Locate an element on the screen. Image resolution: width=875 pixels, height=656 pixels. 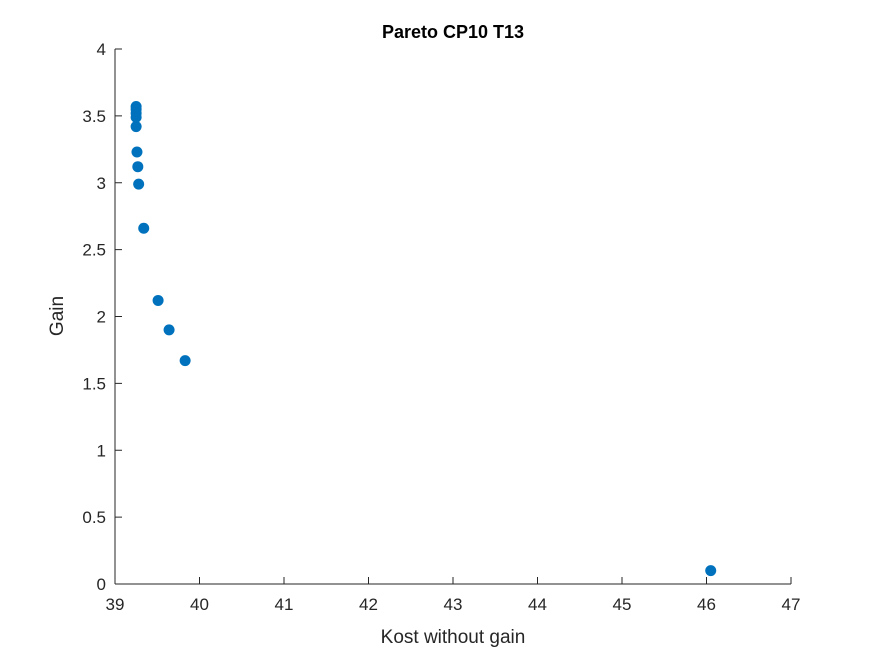
y-tick-label: 1.5 is located at coordinates (94, 383).